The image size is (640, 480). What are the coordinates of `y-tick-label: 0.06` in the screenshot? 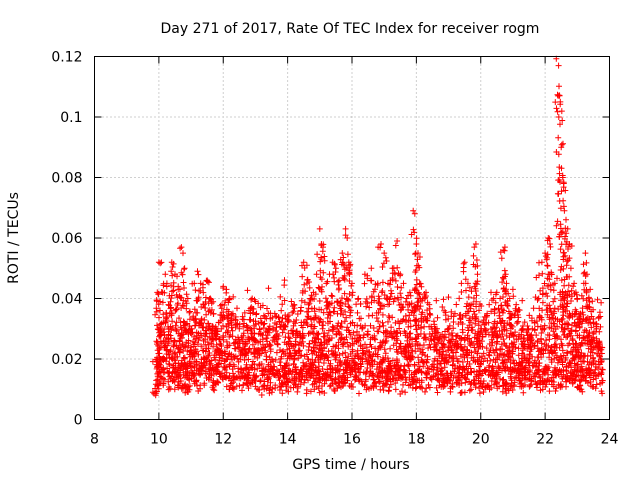 It's located at (66, 239).